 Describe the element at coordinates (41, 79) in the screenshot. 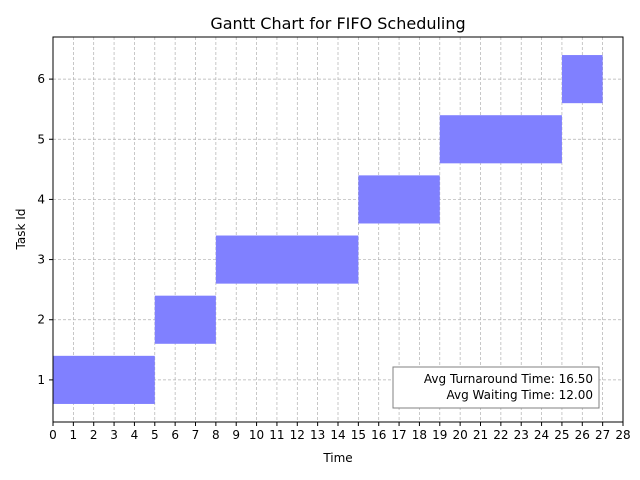

I see `y-tick-label: 6` at that location.